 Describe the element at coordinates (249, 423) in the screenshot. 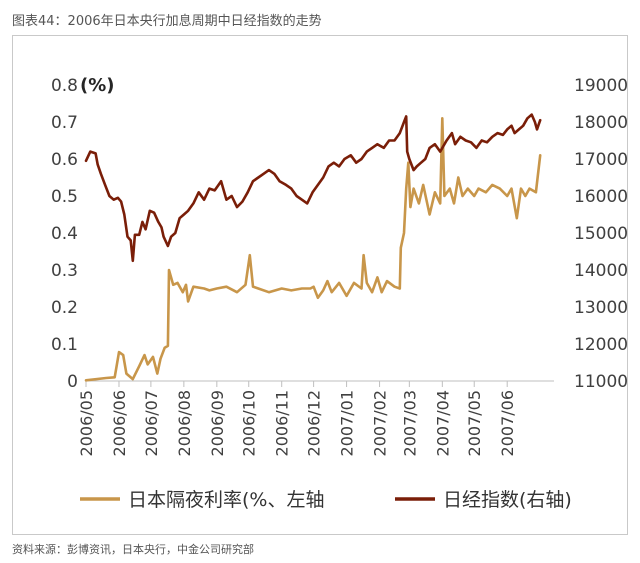

I see `x-axis-tick-label: 2006/10` at that location.